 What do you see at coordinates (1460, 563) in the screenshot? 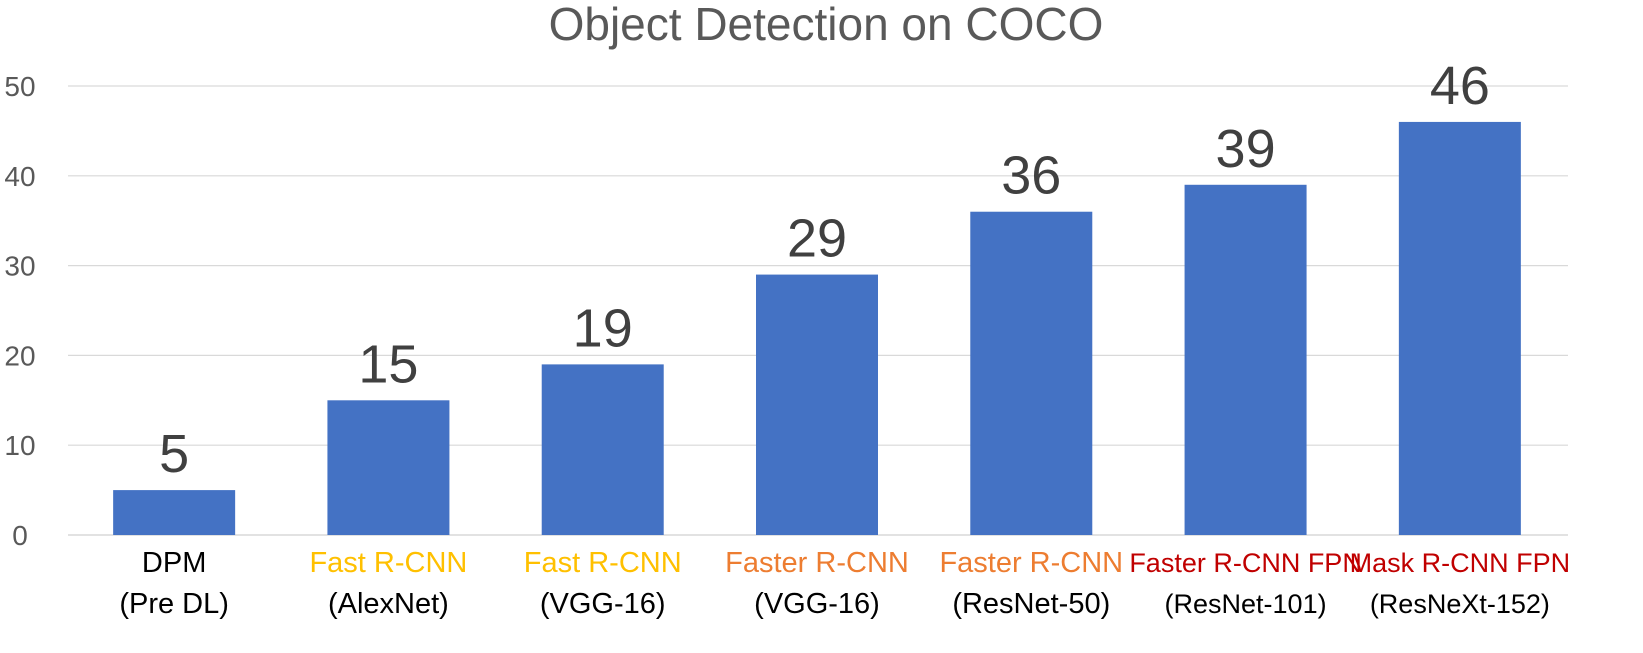
I see `category-label-name: Mask R-CNN FPN` at bounding box center [1460, 563].